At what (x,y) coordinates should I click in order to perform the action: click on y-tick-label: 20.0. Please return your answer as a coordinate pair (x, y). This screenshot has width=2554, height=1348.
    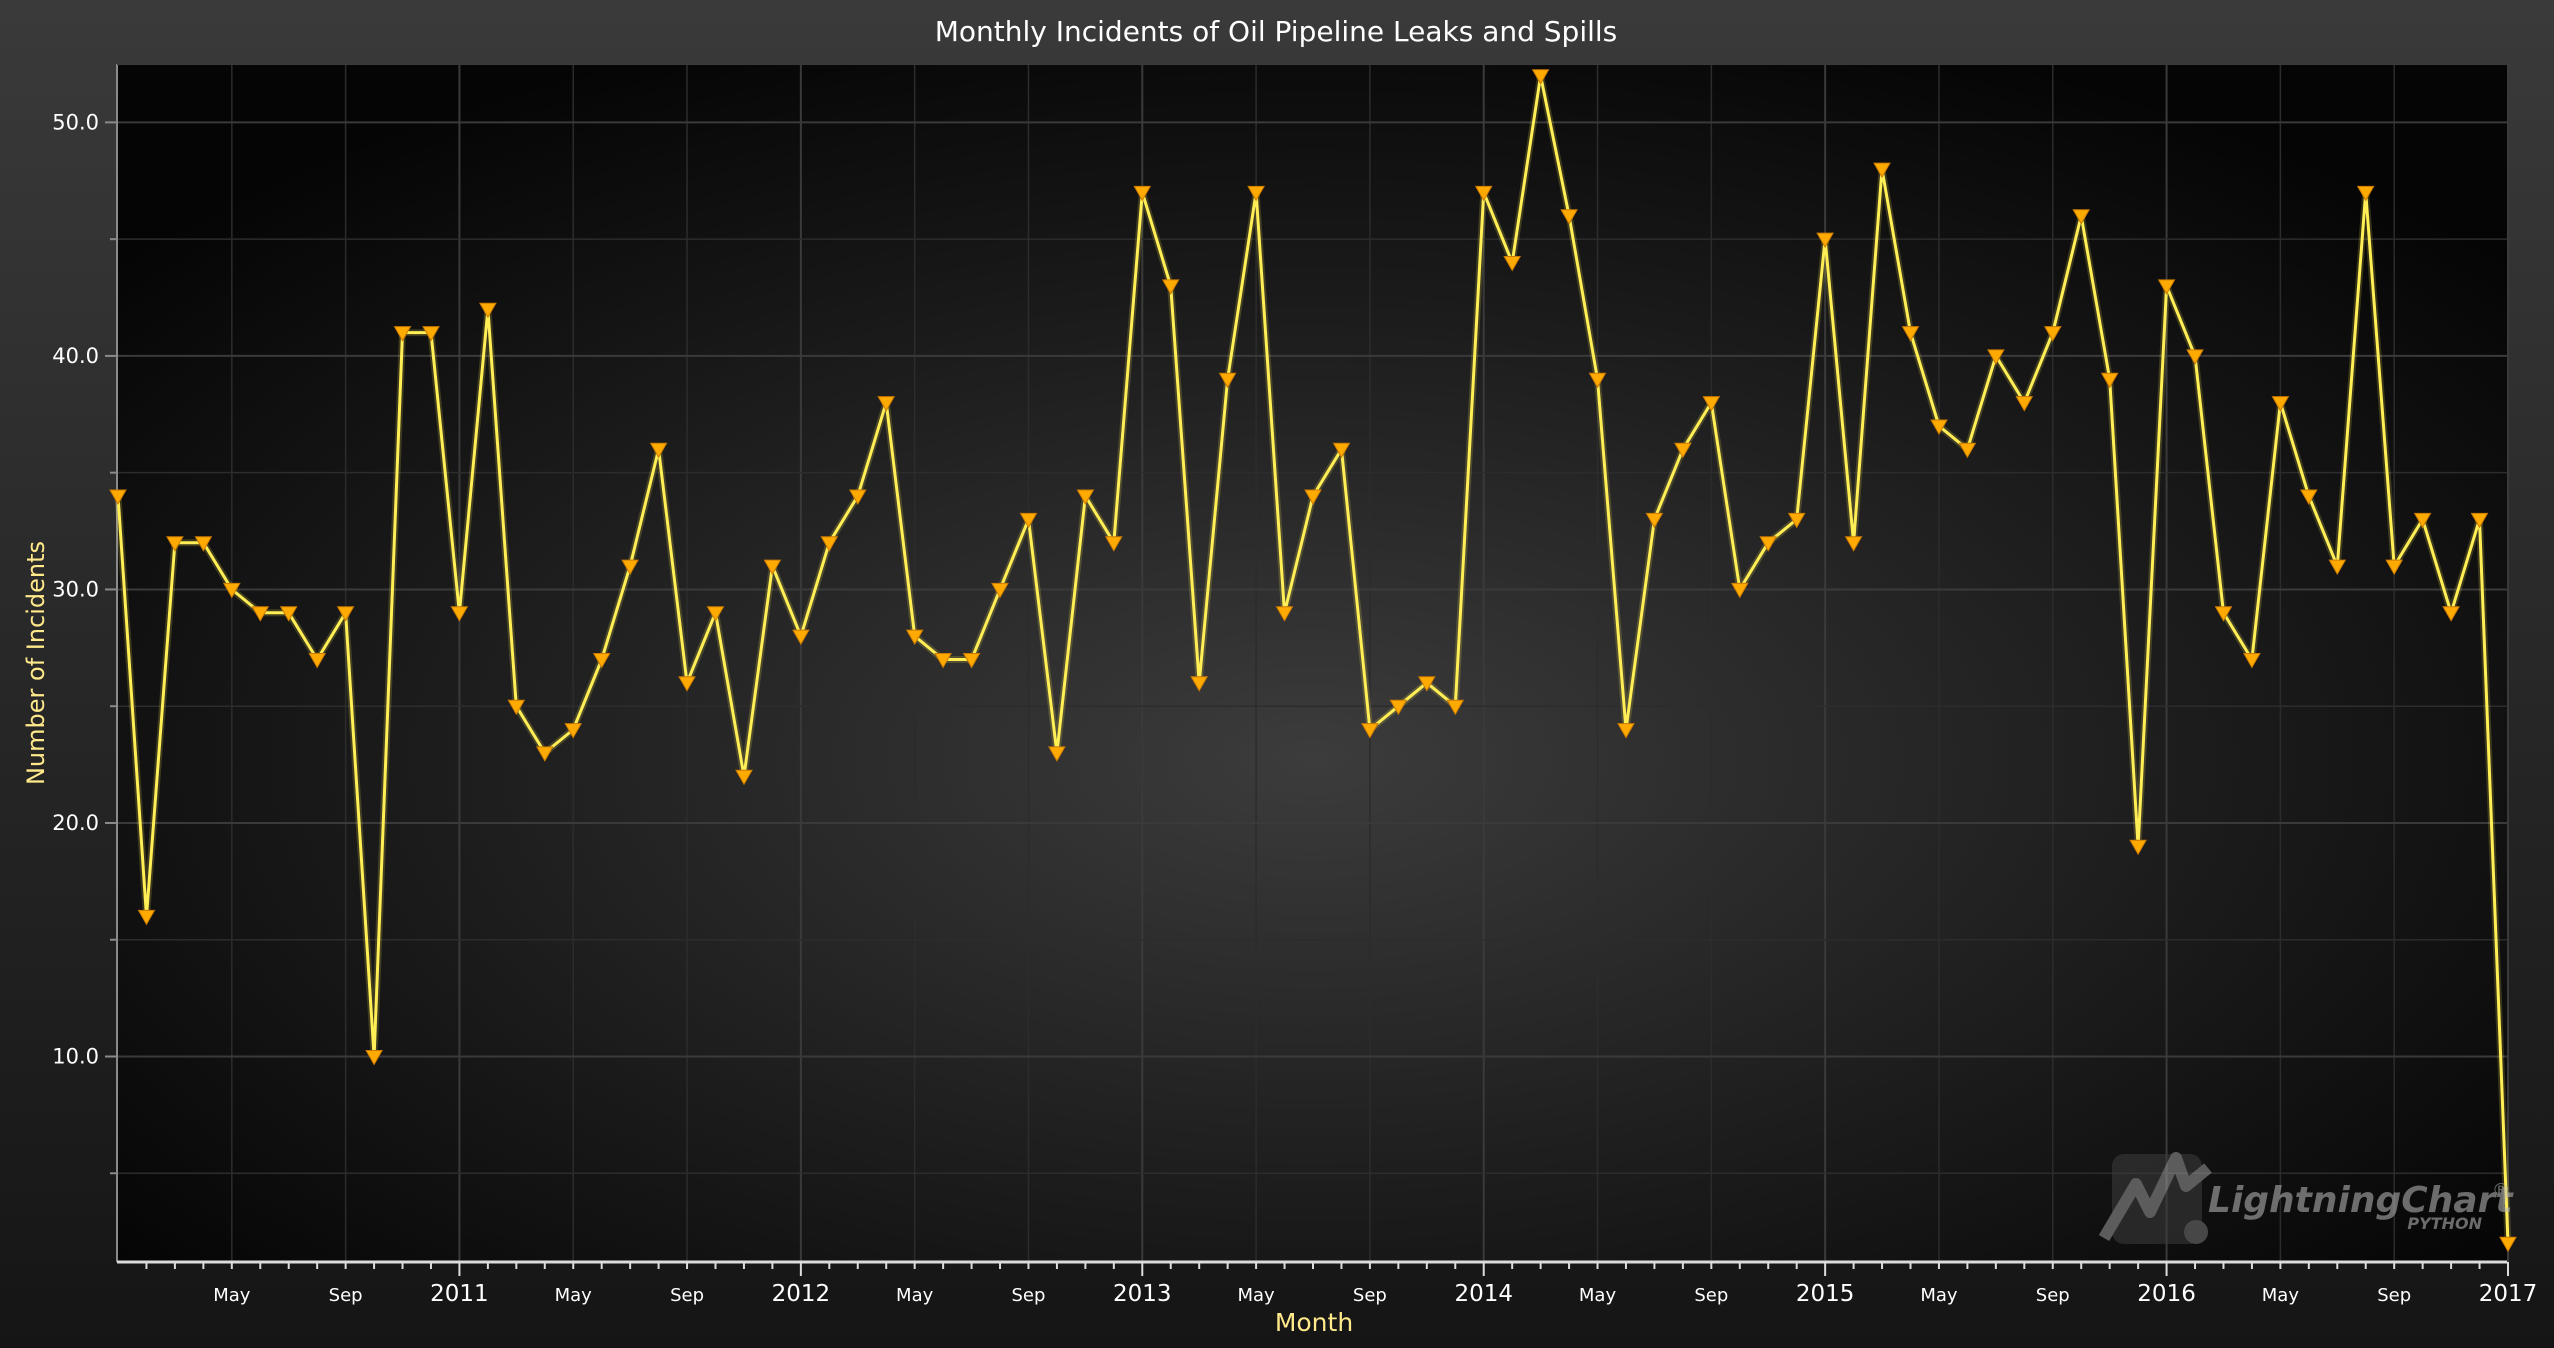
    Looking at the image, I should click on (75, 823).